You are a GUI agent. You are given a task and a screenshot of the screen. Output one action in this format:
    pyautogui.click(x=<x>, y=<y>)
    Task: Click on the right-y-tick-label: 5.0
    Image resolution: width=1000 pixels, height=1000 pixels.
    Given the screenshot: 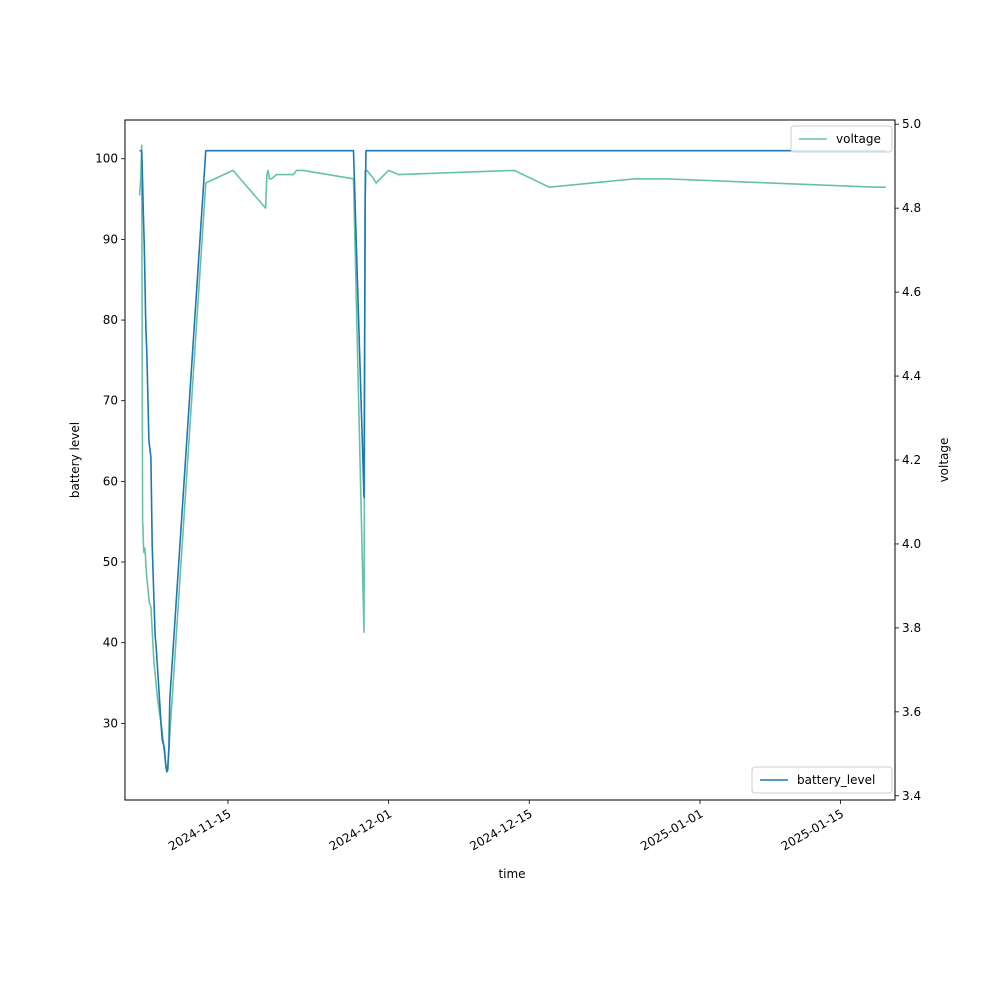 What is the action you would take?
    pyautogui.click(x=911, y=124)
    